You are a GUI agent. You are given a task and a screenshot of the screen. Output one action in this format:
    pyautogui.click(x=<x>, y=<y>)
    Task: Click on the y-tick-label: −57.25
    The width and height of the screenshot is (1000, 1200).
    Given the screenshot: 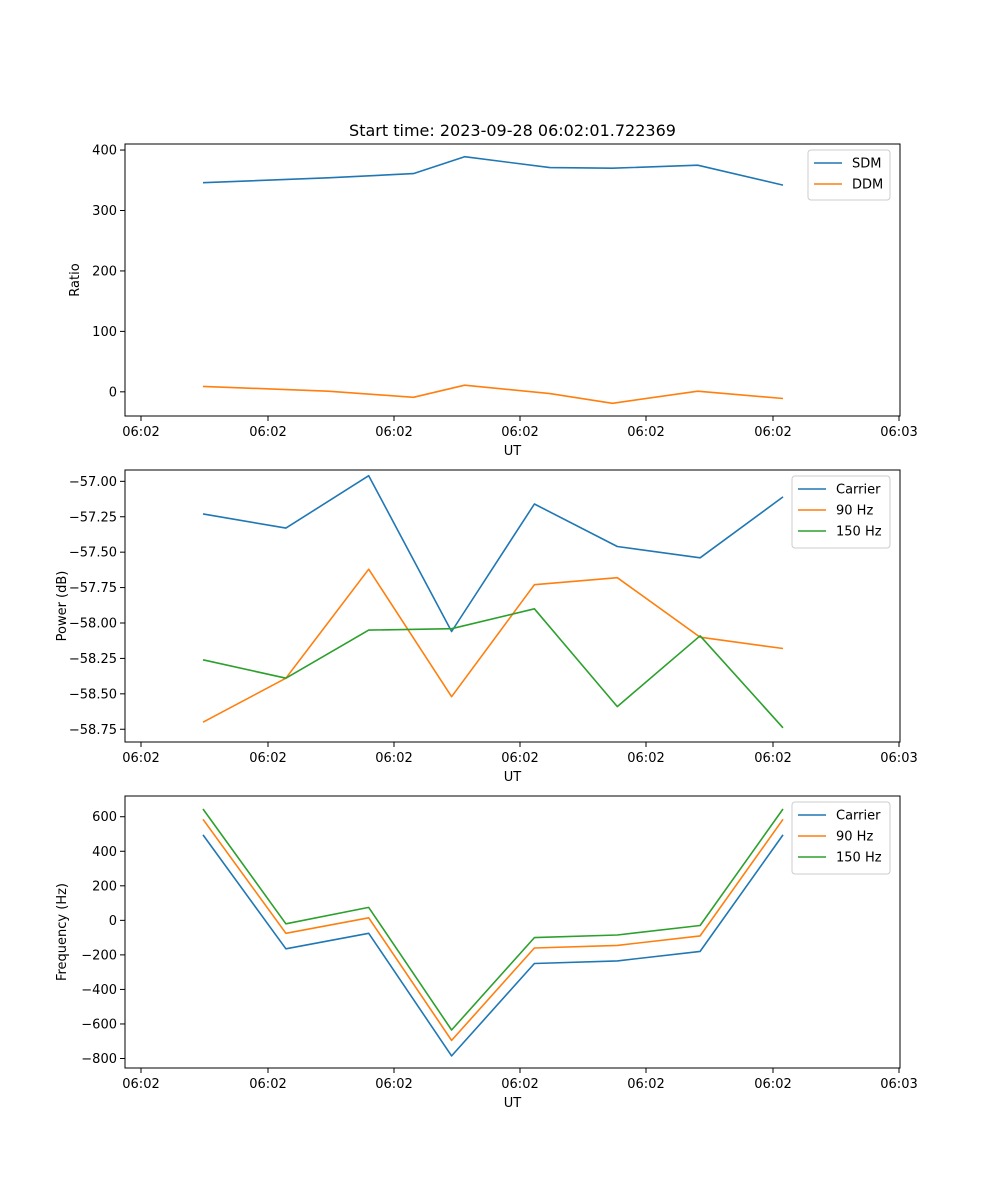 What is the action you would take?
    pyautogui.click(x=93, y=517)
    